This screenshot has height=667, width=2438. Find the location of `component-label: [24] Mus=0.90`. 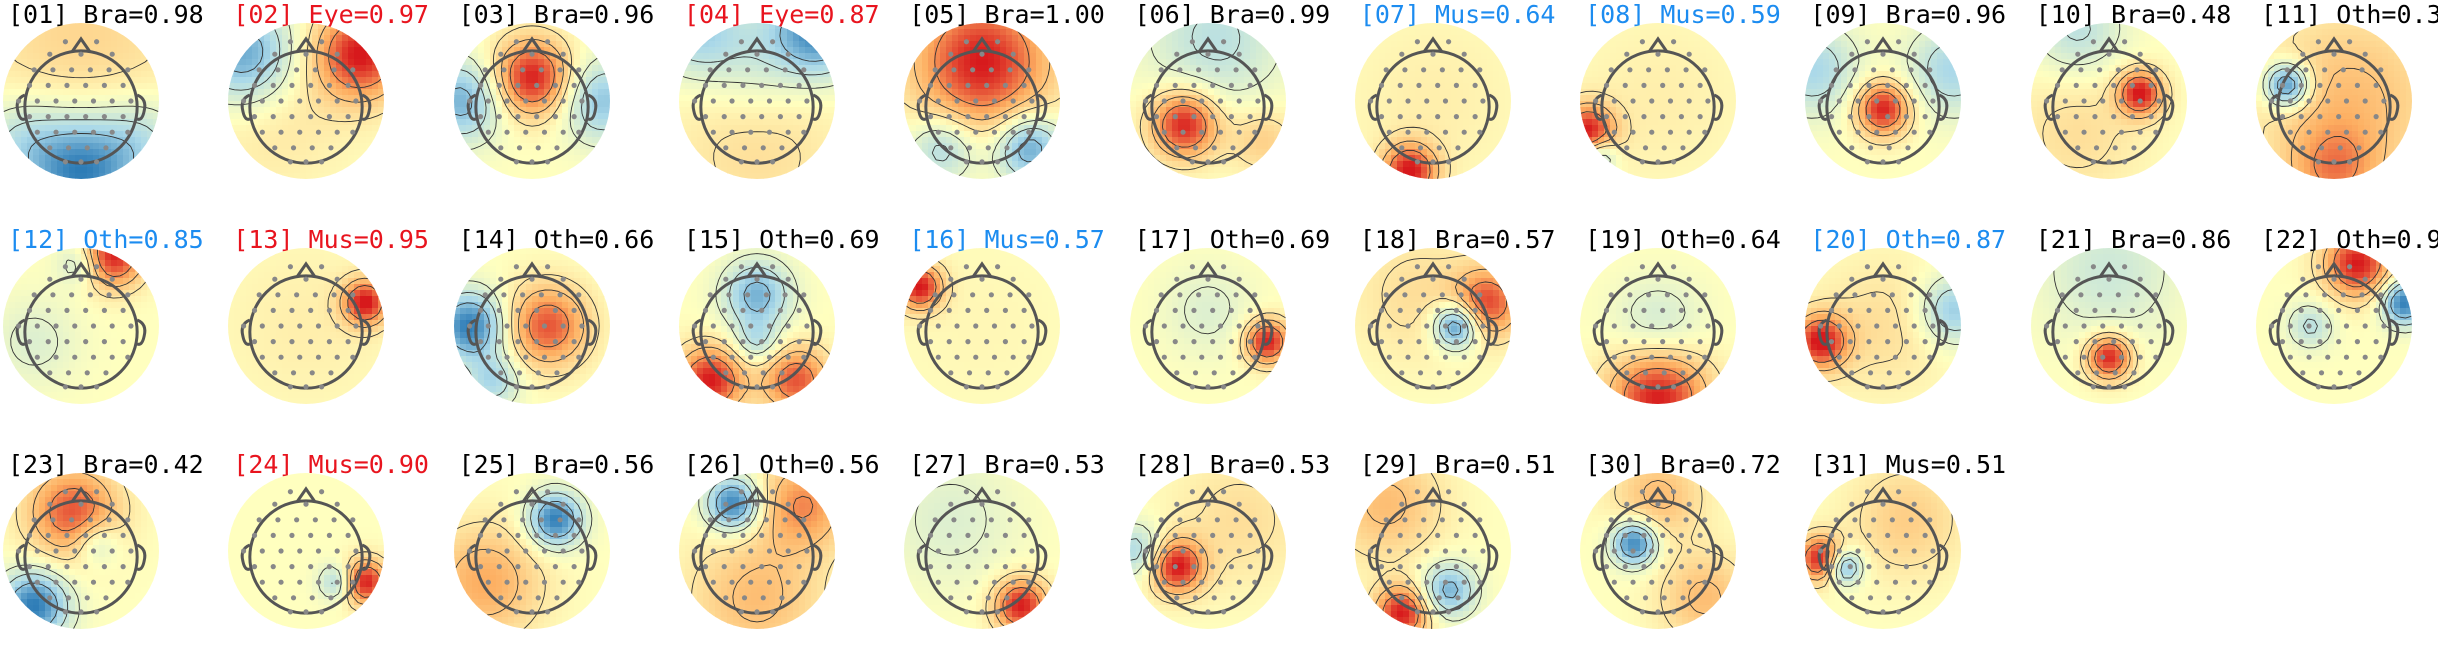

component-label: [24] Mus=0.90 is located at coordinates (331, 465).